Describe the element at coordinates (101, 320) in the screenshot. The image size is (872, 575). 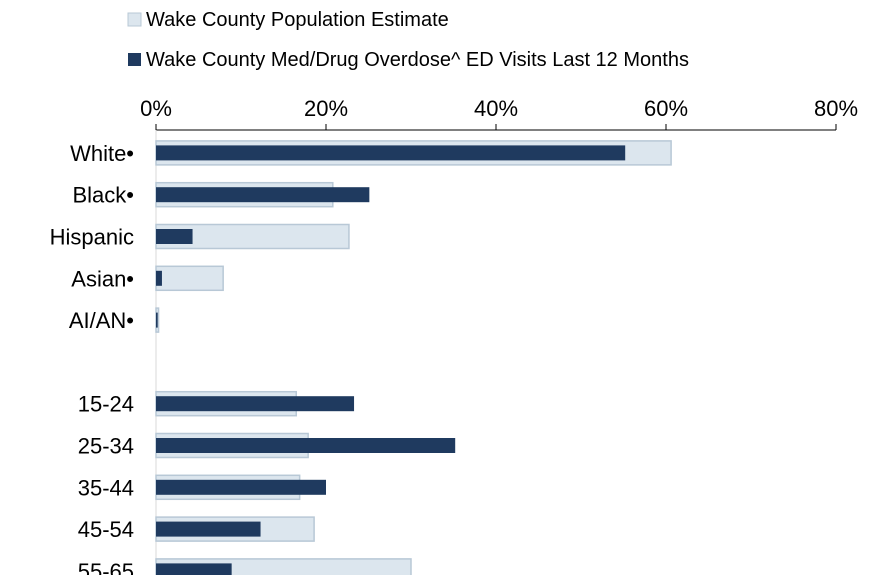
I see `category-label: AI/AN•` at that location.